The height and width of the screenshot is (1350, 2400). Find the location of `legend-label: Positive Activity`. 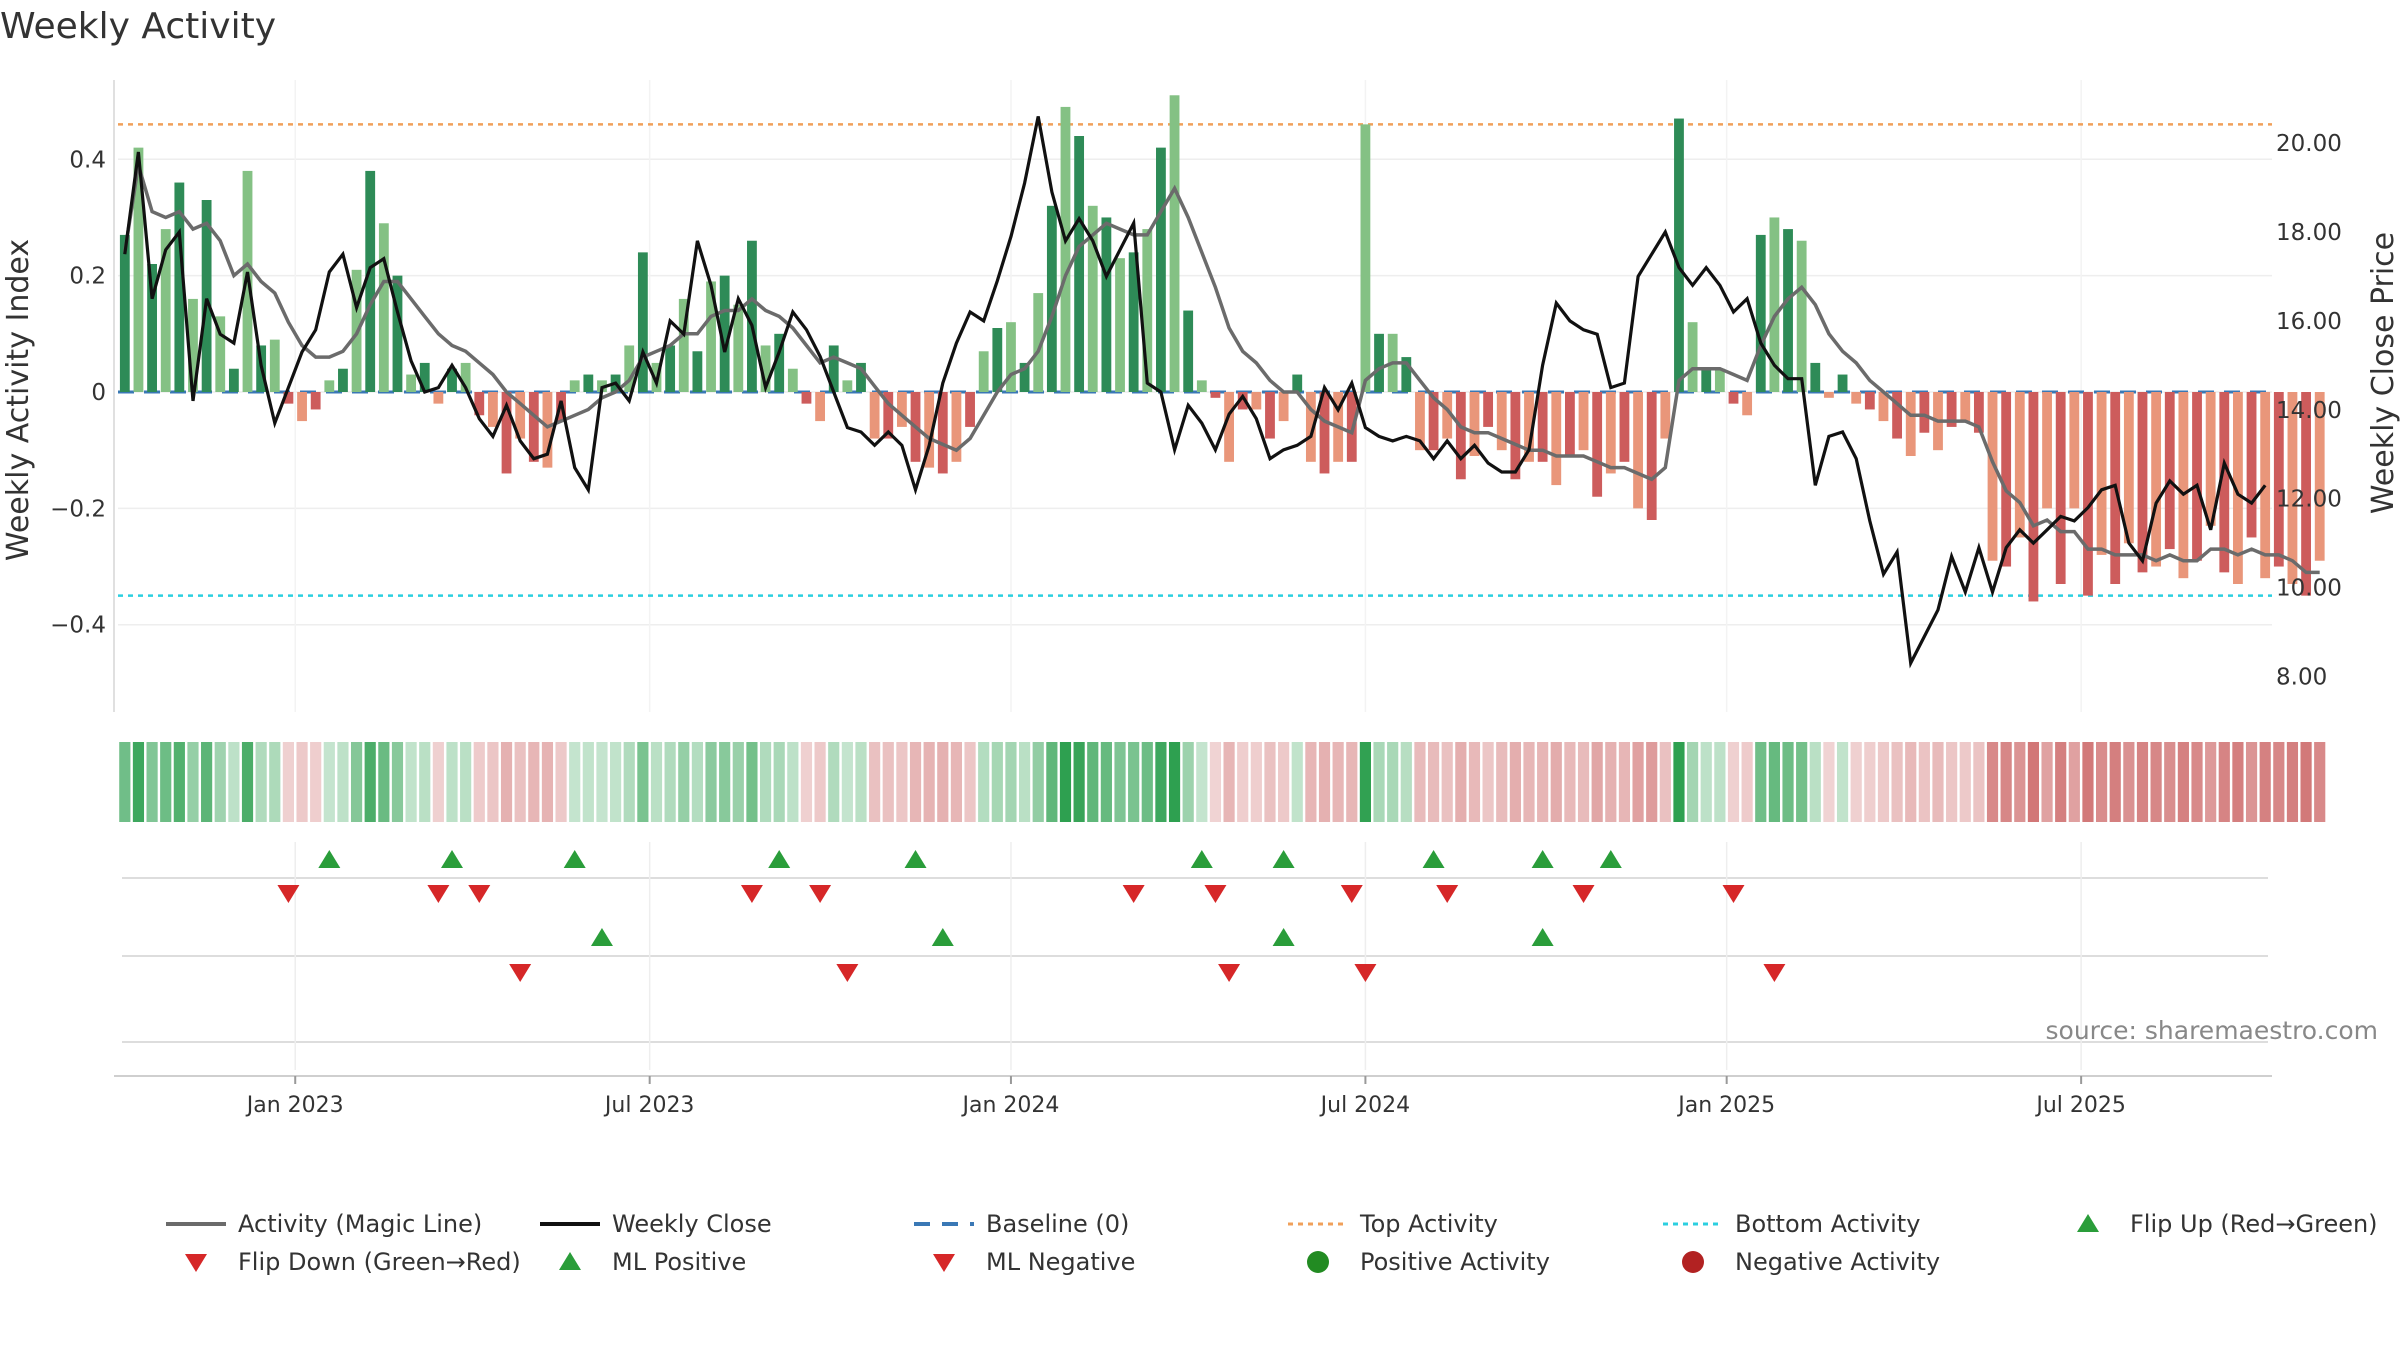

legend-label: Positive Activity is located at coordinates (1455, 1262).